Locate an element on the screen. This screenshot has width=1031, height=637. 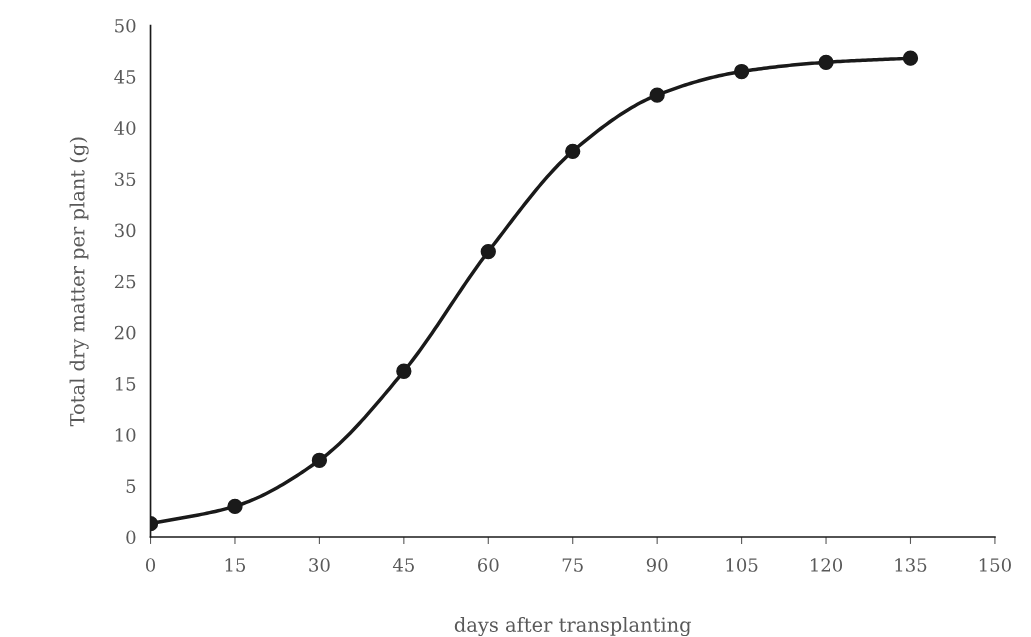
x-tick-label: 120 is located at coordinates (827, 565).